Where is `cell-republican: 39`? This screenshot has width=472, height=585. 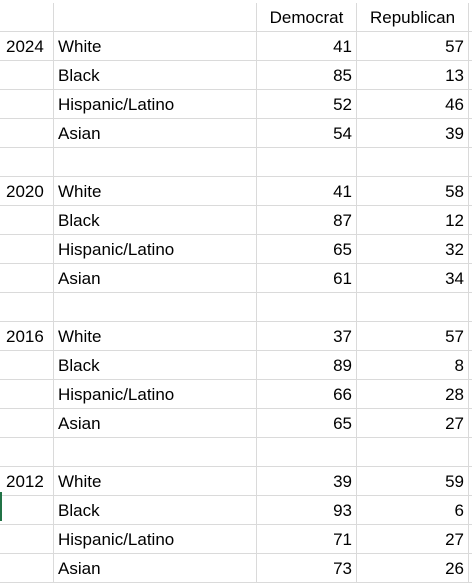 cell-republican: 39 is located at coordinates (413, 133).